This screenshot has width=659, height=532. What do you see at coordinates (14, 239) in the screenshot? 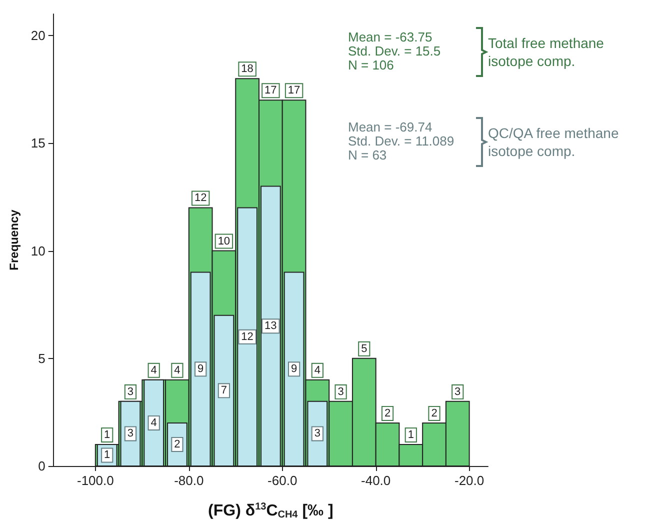
I see `y-axis-title: Frequency` at bounding box center [14, 239].